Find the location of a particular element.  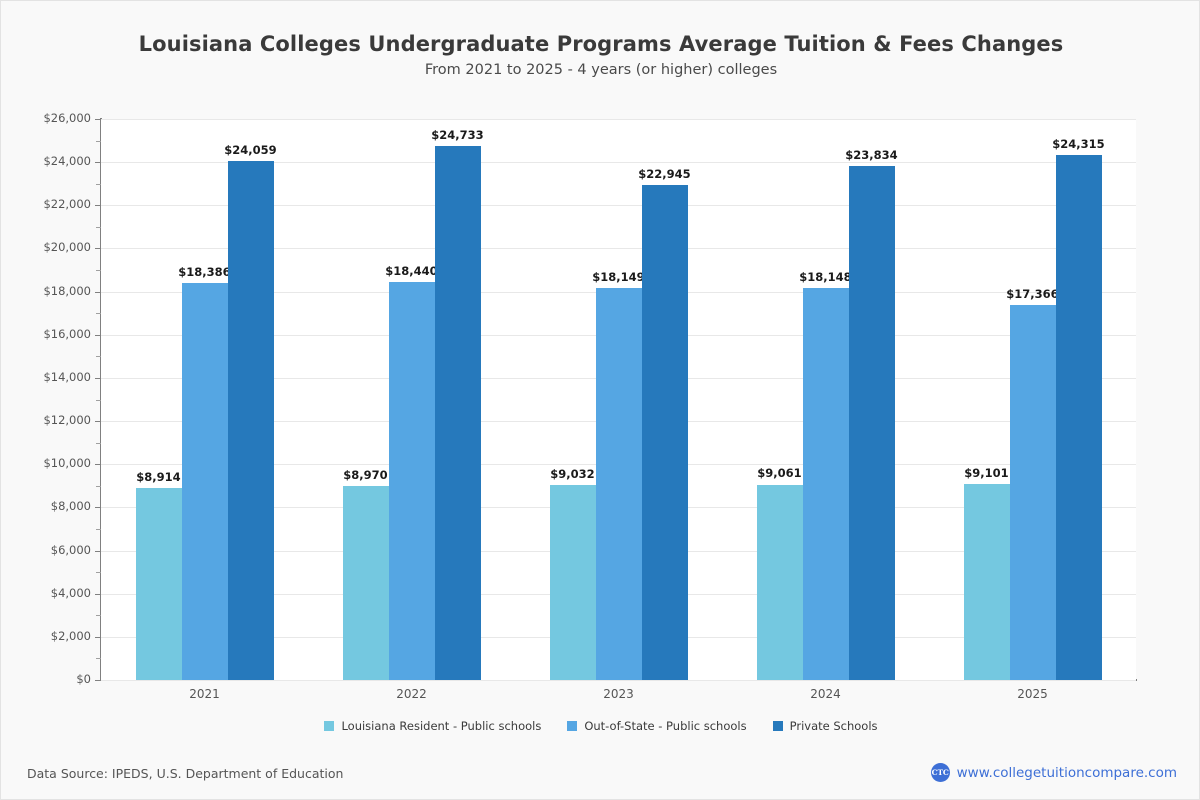

bar-value-label: $9,032 is located at coordinates (572, 474).